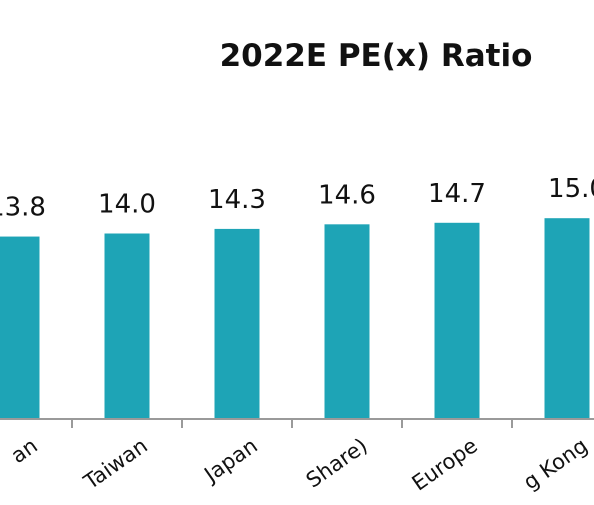 The width and height of the screenshot is (594, 505). What do you see at coordinates (297, 198) in the screenshot?
I see `value-labels-layer: 13.8 14.0 14.3 14.6 14.7 15.0` at bounding box center [297, 198].